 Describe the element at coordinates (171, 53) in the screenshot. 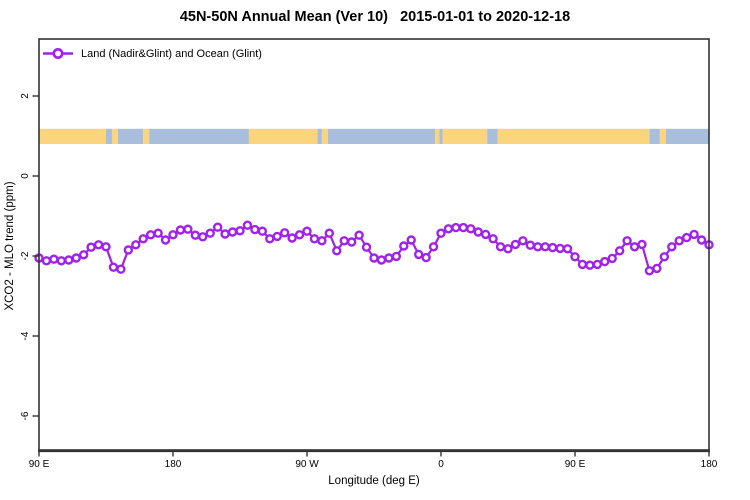

I see `legend-label: Land (Nadir&Glint) and Ocean (Glint)` at that location.